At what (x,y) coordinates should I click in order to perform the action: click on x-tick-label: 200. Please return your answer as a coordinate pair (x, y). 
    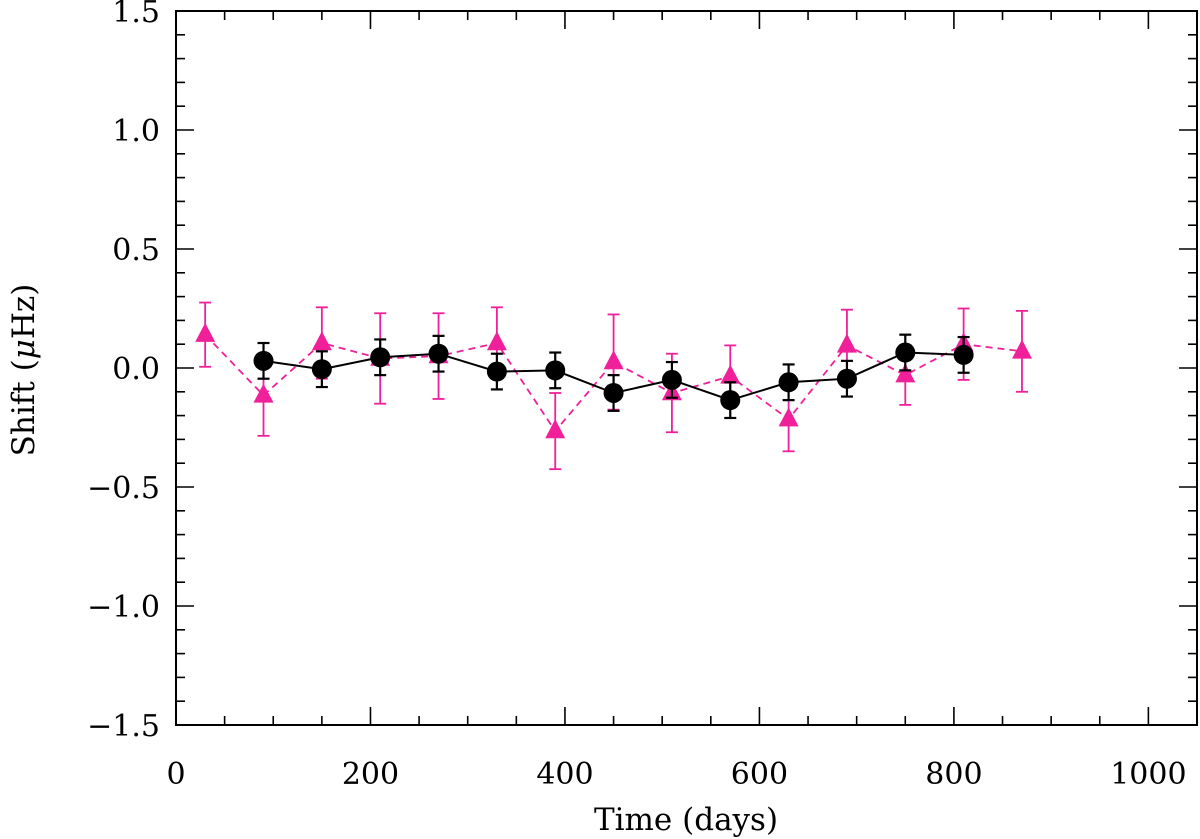
    Looking at the image, I should click on (370, 774).